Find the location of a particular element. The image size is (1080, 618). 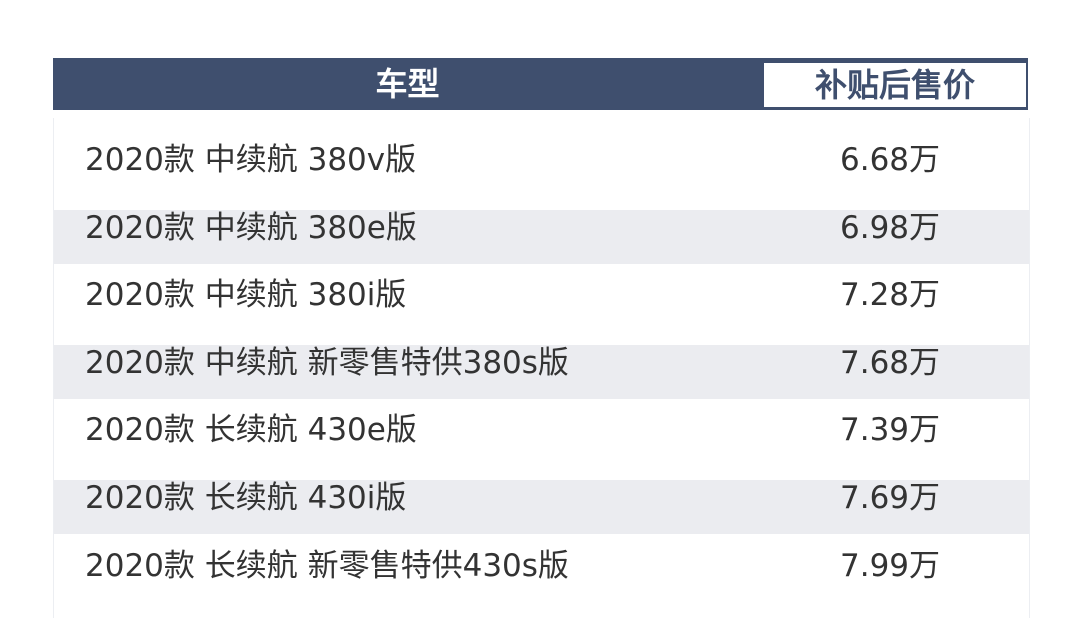

table-row: 2020款 长续航 430i版 7.69万 is located at coordinates (541, 495).